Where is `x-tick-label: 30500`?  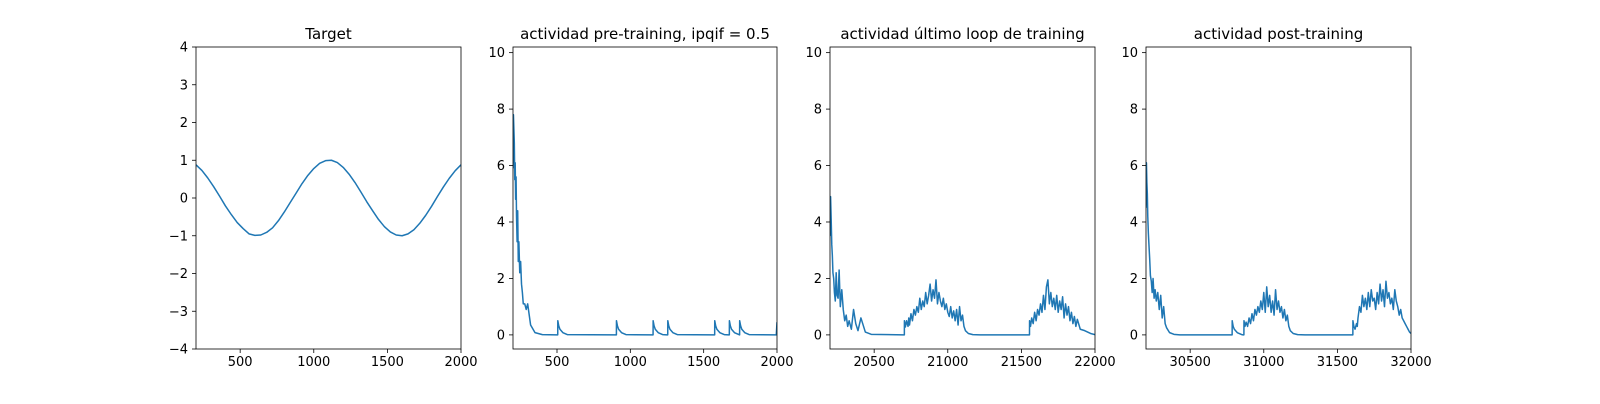
x-tick-label: 30500 is located at coordinates (1189, 362).